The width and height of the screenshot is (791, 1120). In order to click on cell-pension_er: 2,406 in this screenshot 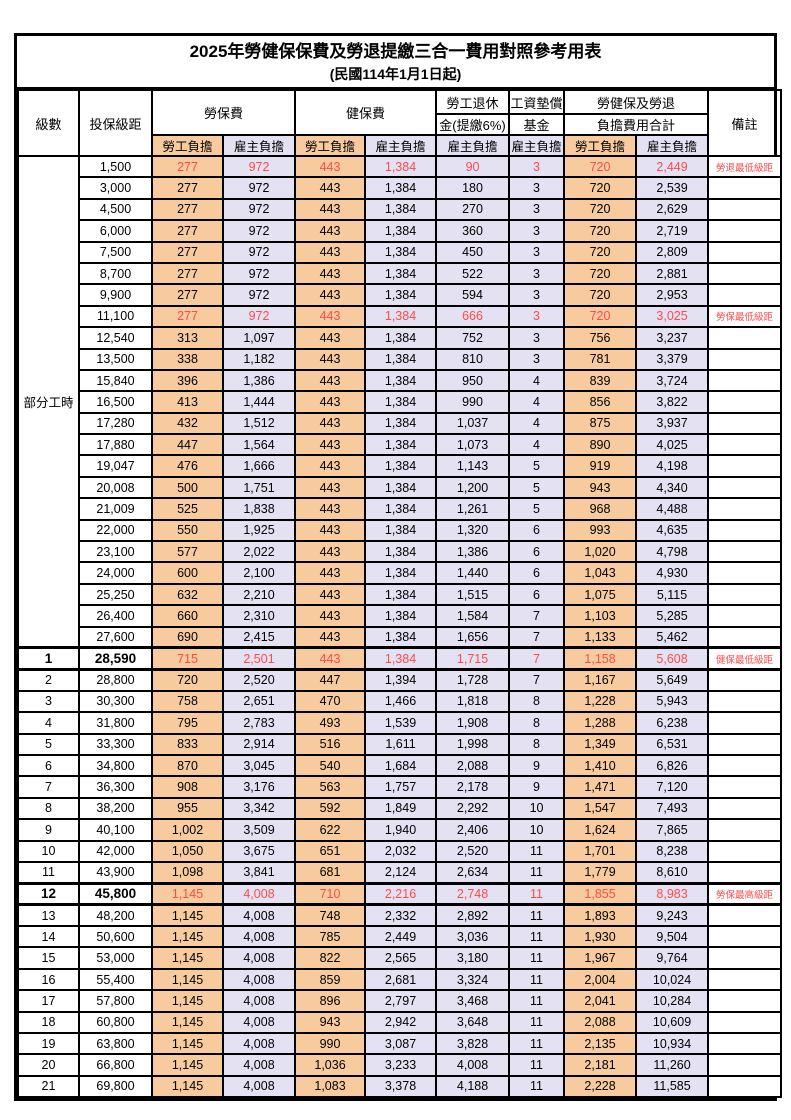, I will do `click(473, 830)`.